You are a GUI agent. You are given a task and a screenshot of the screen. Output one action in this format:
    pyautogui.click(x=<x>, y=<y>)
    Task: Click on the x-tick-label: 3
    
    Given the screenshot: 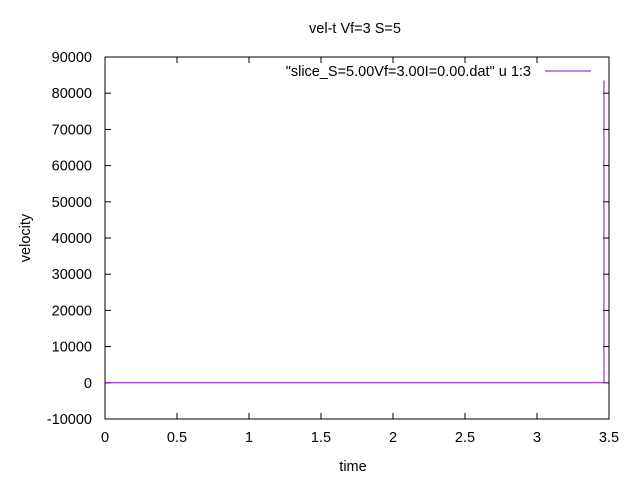 What is the action you would take?
    pyautogui.click(x=537, y=438)
    